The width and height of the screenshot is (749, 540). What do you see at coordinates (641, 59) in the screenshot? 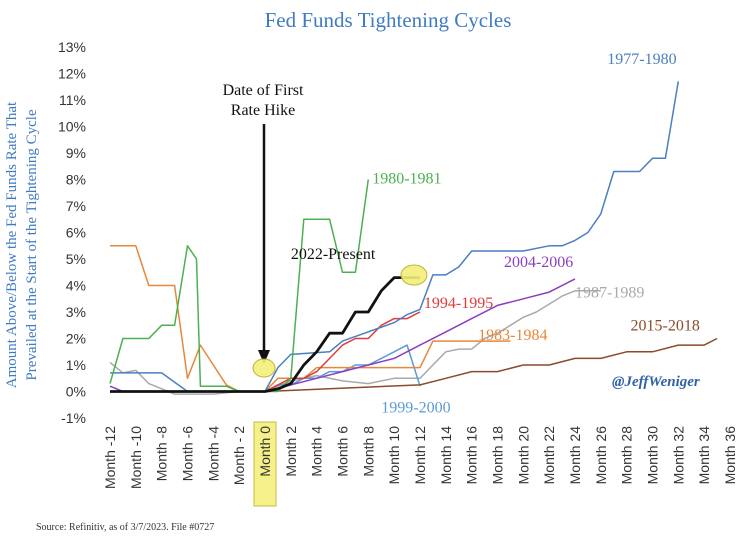
I see `series-label-1977-1980: 1977-1980` at bounding box center [641, 59].